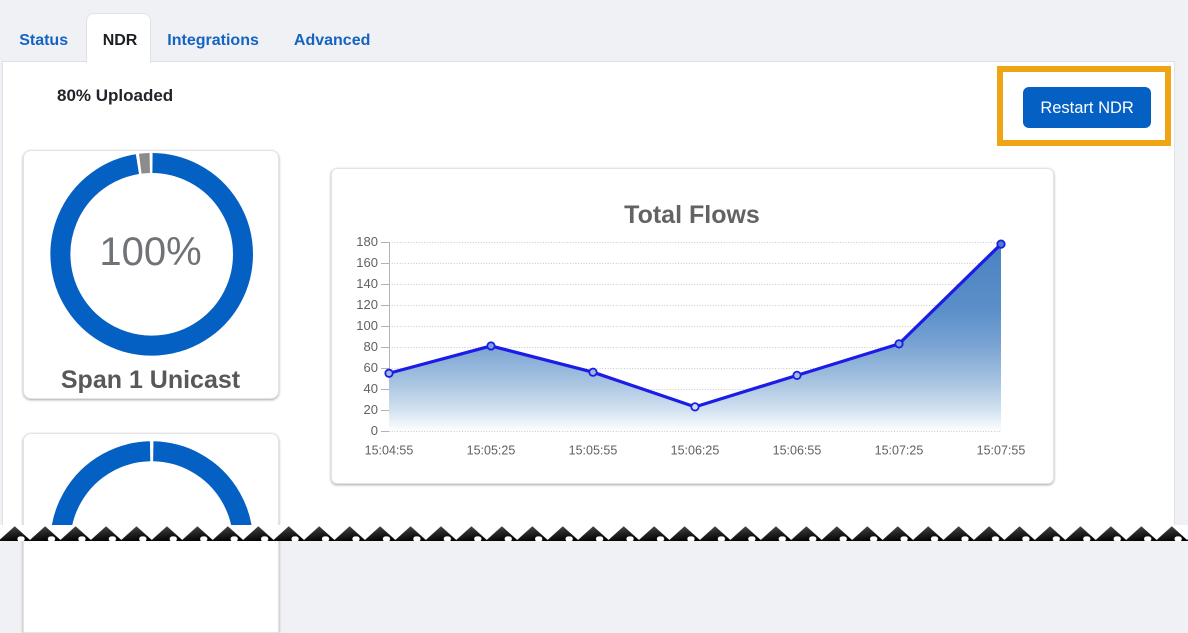  I want to click on svg-text: 60, so click(371, 367).